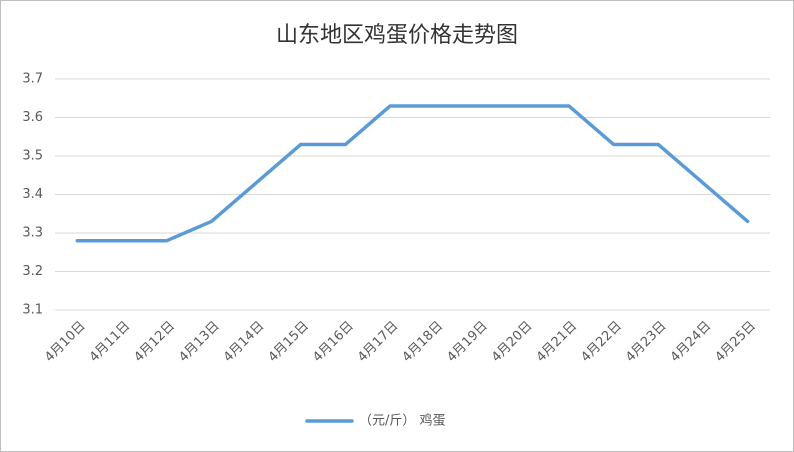 The height and width of the screenshot is (452, 794). What do you see at coordinates (32, 79) in the screenshot?
I see `y-tick-label: 3.7` at bounding box center [32, 79].